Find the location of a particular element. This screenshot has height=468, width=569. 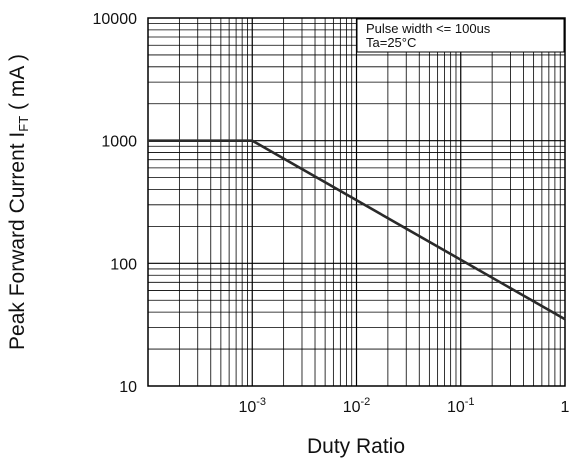

y-tick-label: 10000 is located at coordinates (115, 19).